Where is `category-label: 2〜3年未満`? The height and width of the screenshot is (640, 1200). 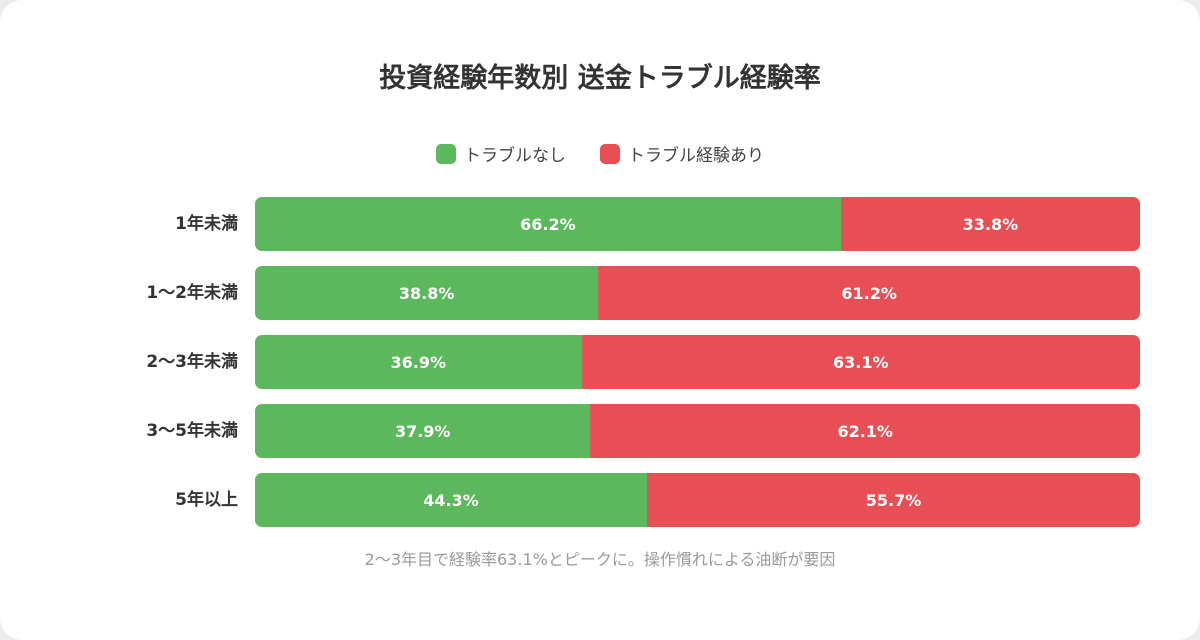 category-label: 2〜3年未満 is located at coordinates (192, 362).